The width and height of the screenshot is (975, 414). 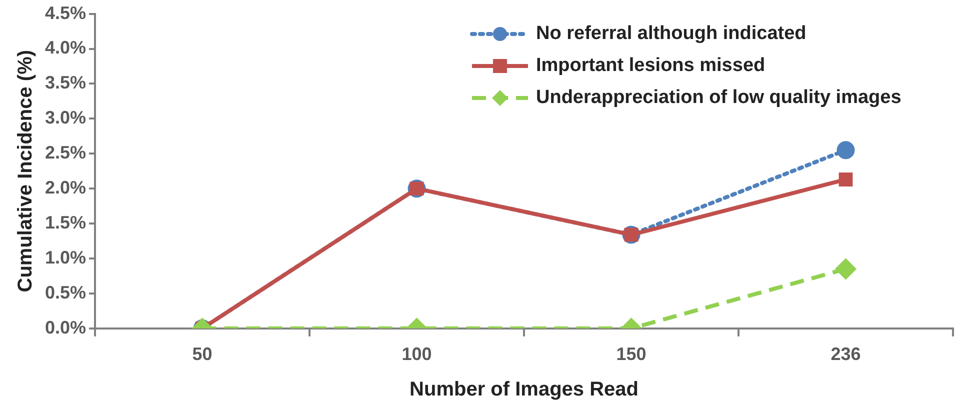 I want to click on y-tick-label: 4.5%, so click(x=65, y=12).